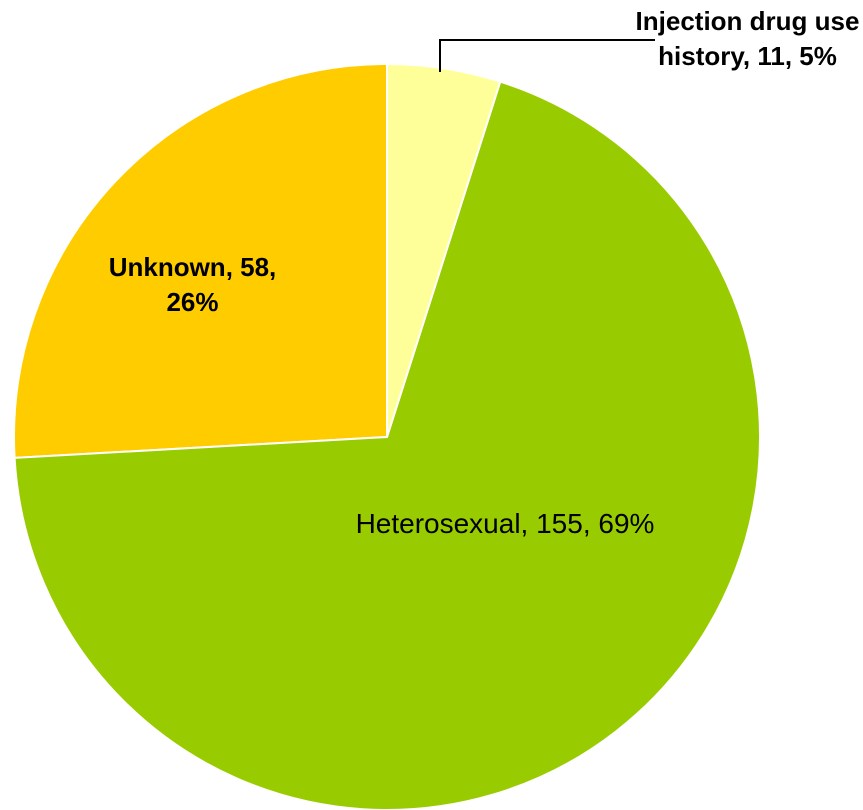  Describe the element at coordinates (547, 55) in the screenshot. I see `leader-line` at that location.